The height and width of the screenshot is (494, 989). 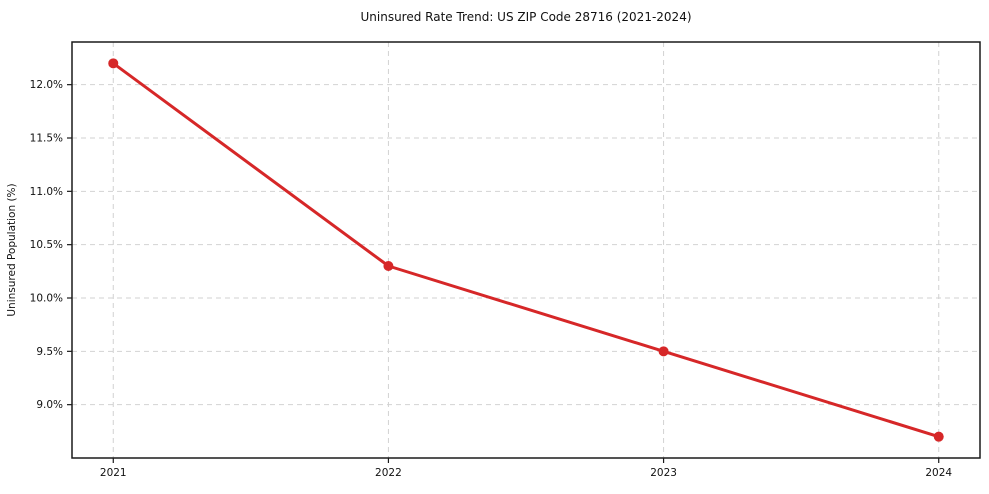 What do you see at coordinates (46, 192) in the screenshot?
I see `y-tick-label: 11.0%` at bounding box center [46, 192].